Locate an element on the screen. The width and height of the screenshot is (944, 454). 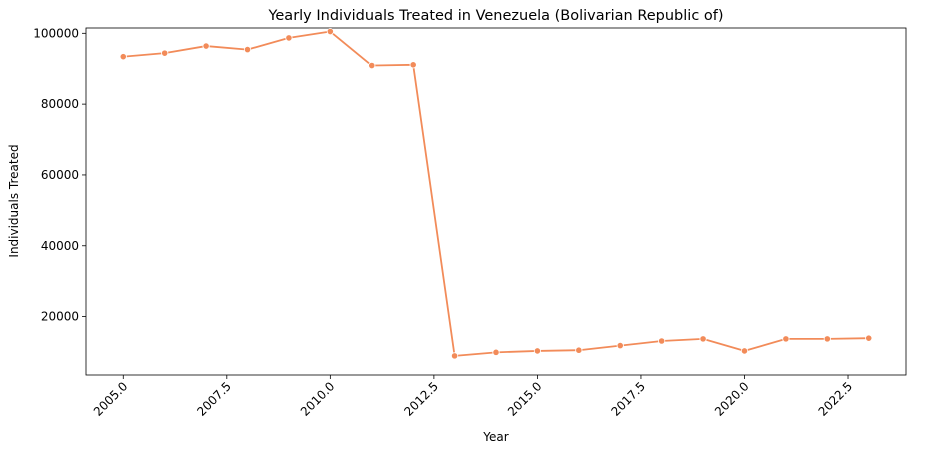
y-axis-ticks: 20000 40000 60000 80000 100000 is located at coordinates (59, 175).